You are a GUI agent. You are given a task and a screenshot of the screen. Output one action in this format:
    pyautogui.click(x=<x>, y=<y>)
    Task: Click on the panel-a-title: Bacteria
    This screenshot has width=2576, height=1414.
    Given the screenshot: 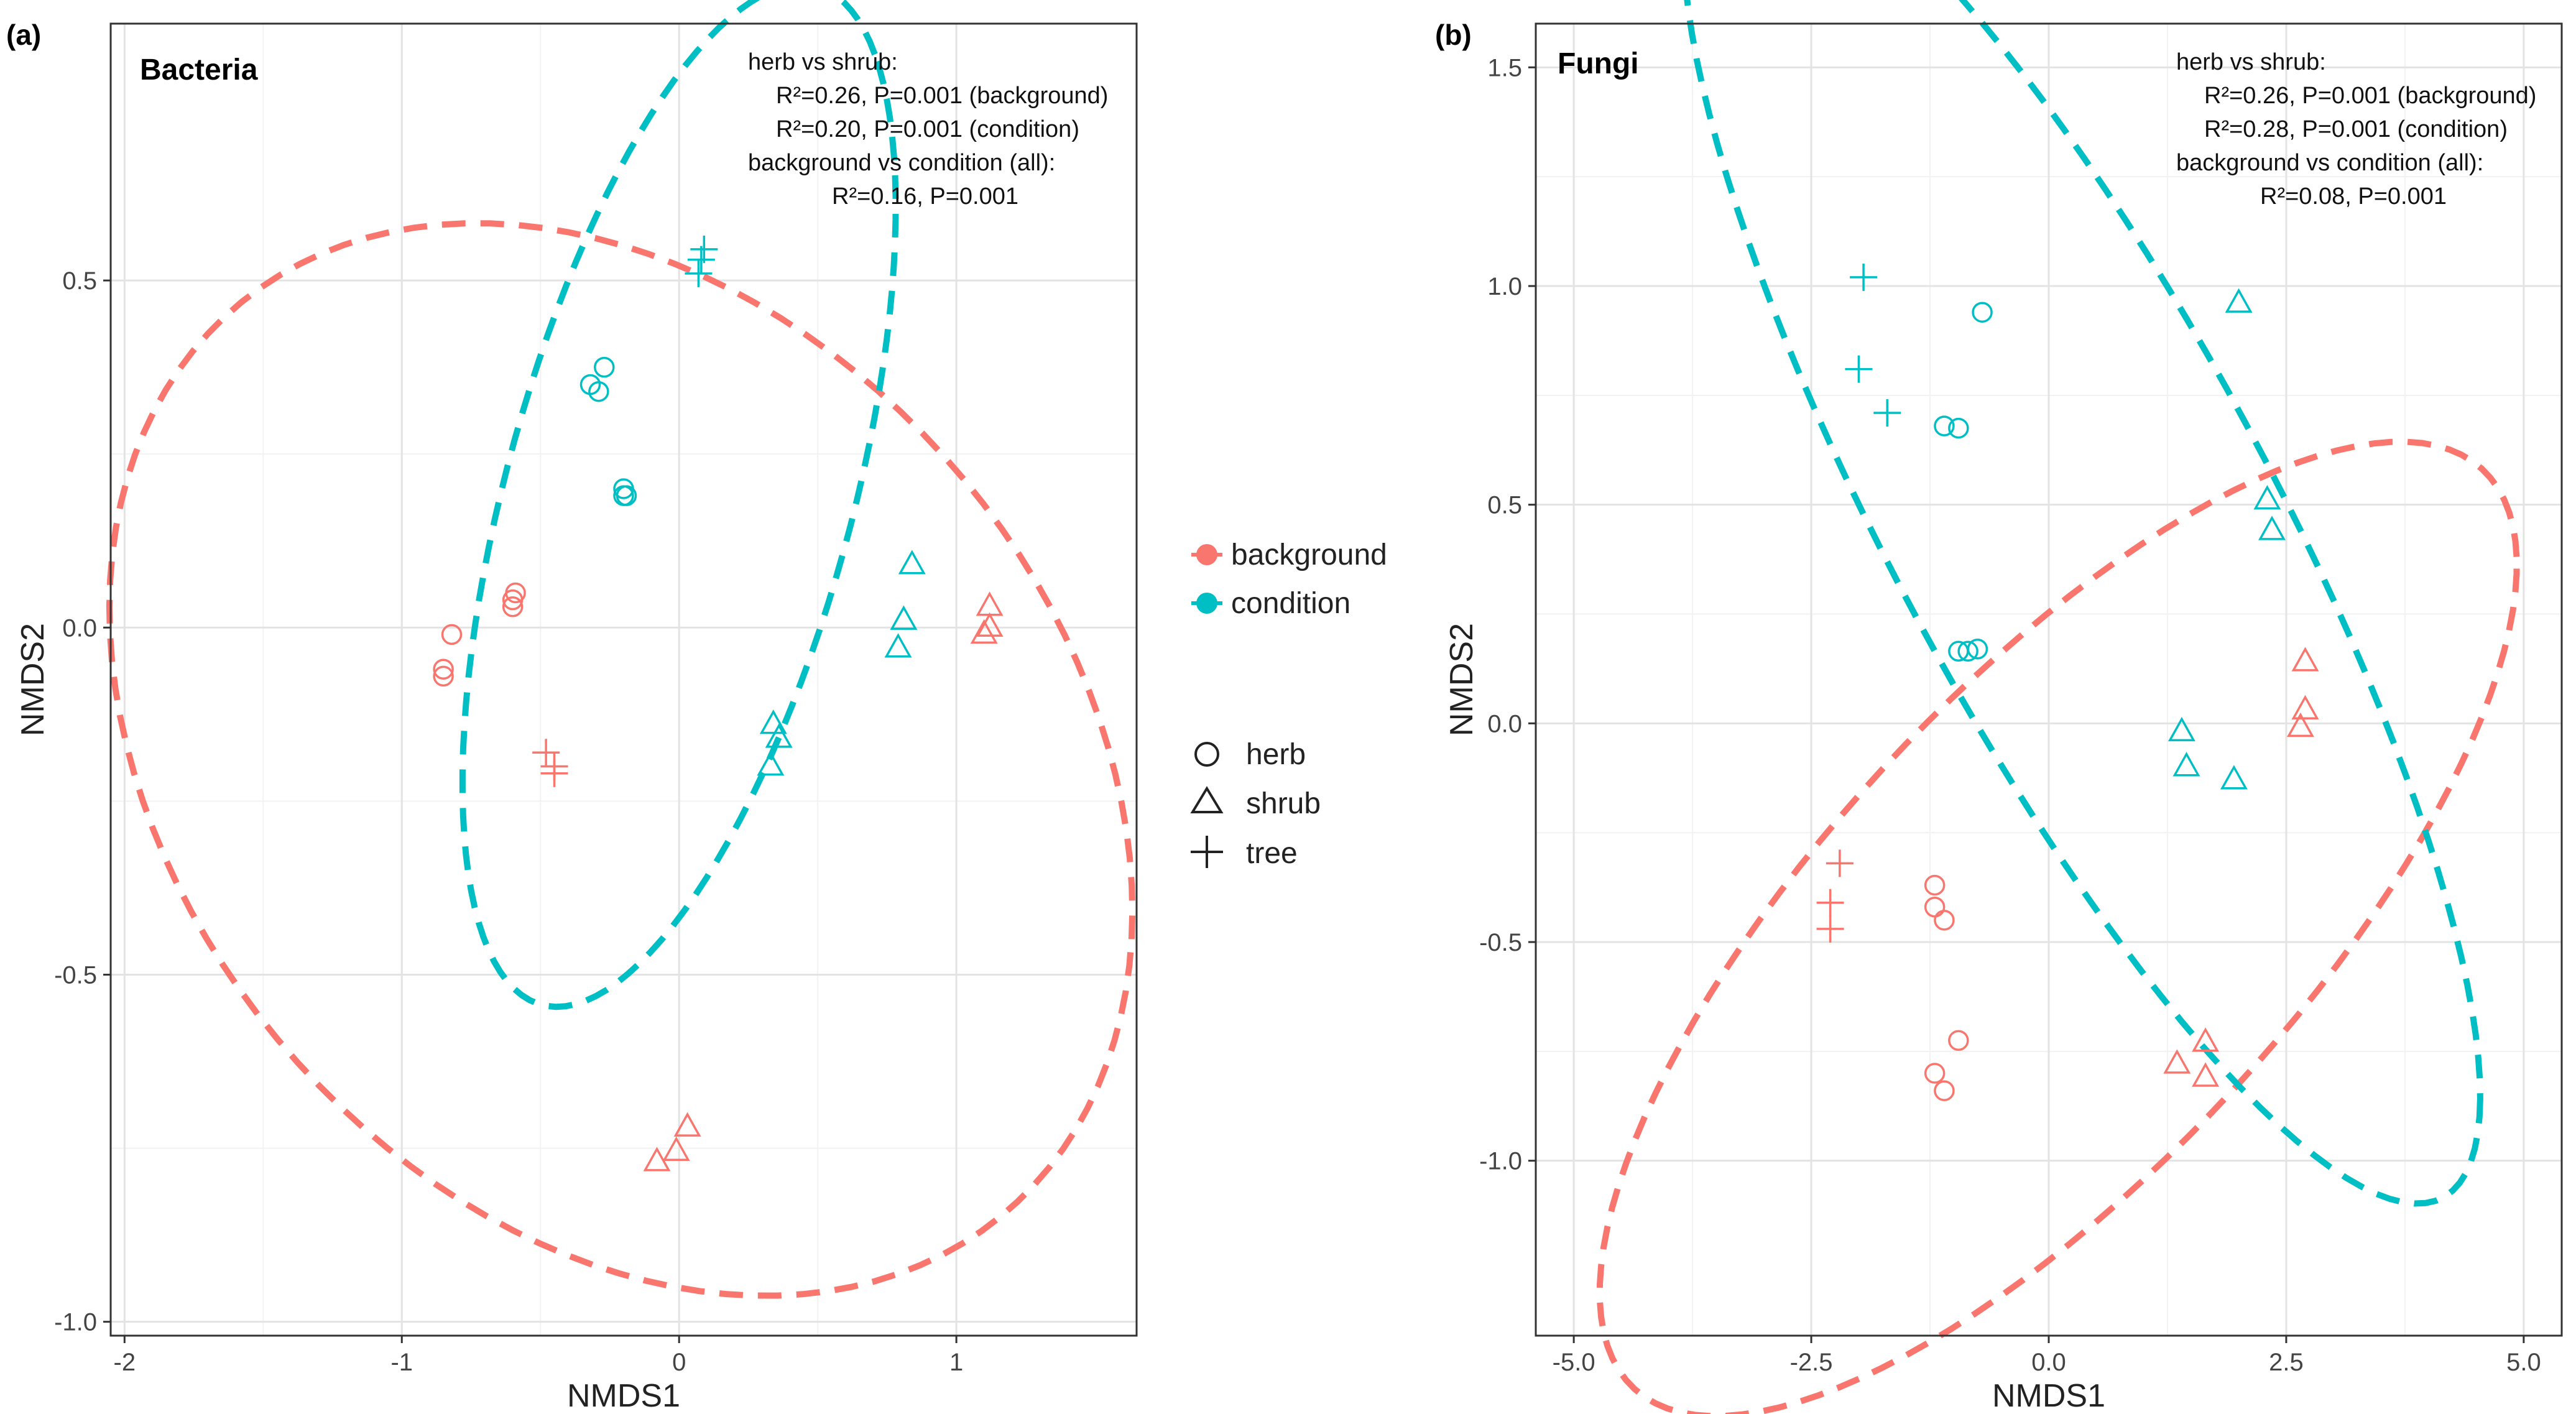 What is the action you would take?
    pyautogui.click(x=199, y=69)
    